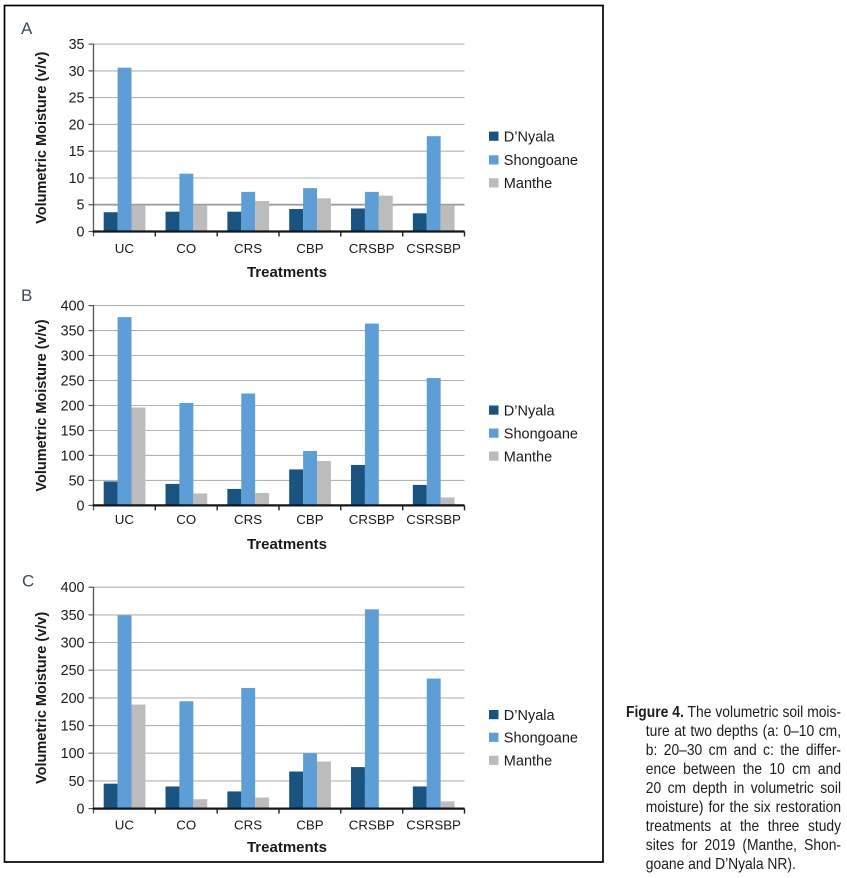 This screenshot has height=878, width=847. Describe the element at coordinates (77, 99) in the screenshot. I see `svg-text: 25` at that location.